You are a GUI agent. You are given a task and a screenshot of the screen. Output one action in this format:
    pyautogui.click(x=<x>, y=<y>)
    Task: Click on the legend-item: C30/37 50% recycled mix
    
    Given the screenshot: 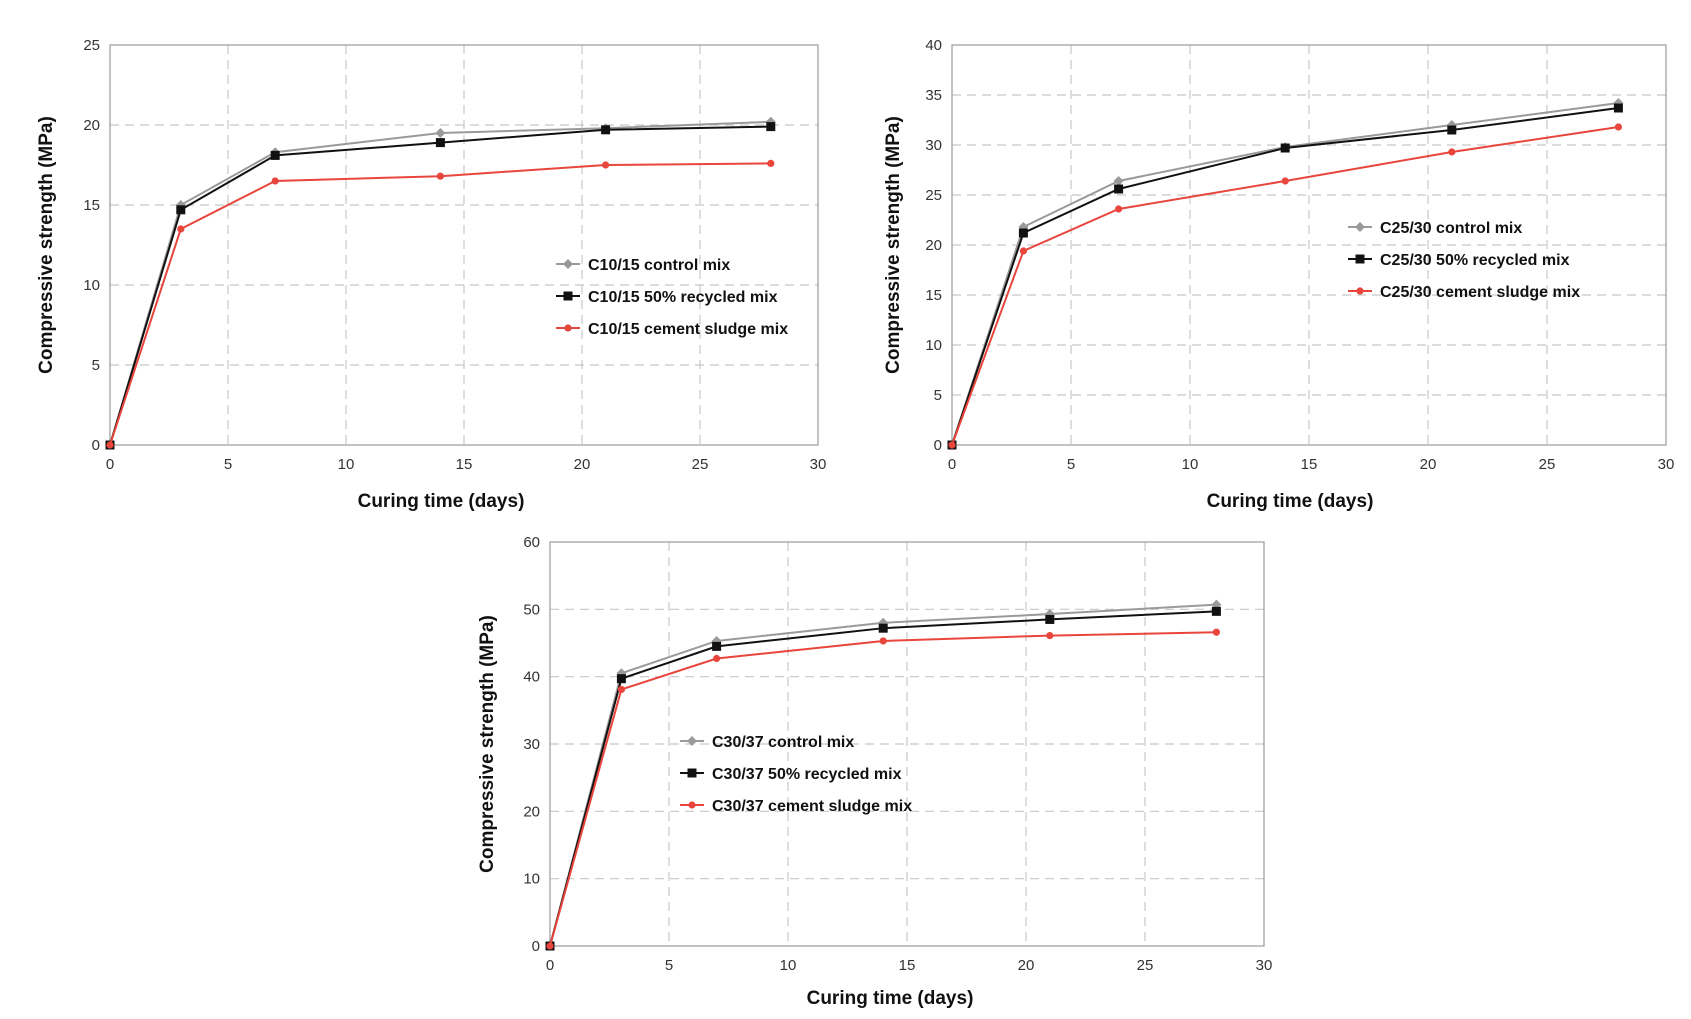 What is the action you would take?
    pyautogui.click(x=791, y=774)
    